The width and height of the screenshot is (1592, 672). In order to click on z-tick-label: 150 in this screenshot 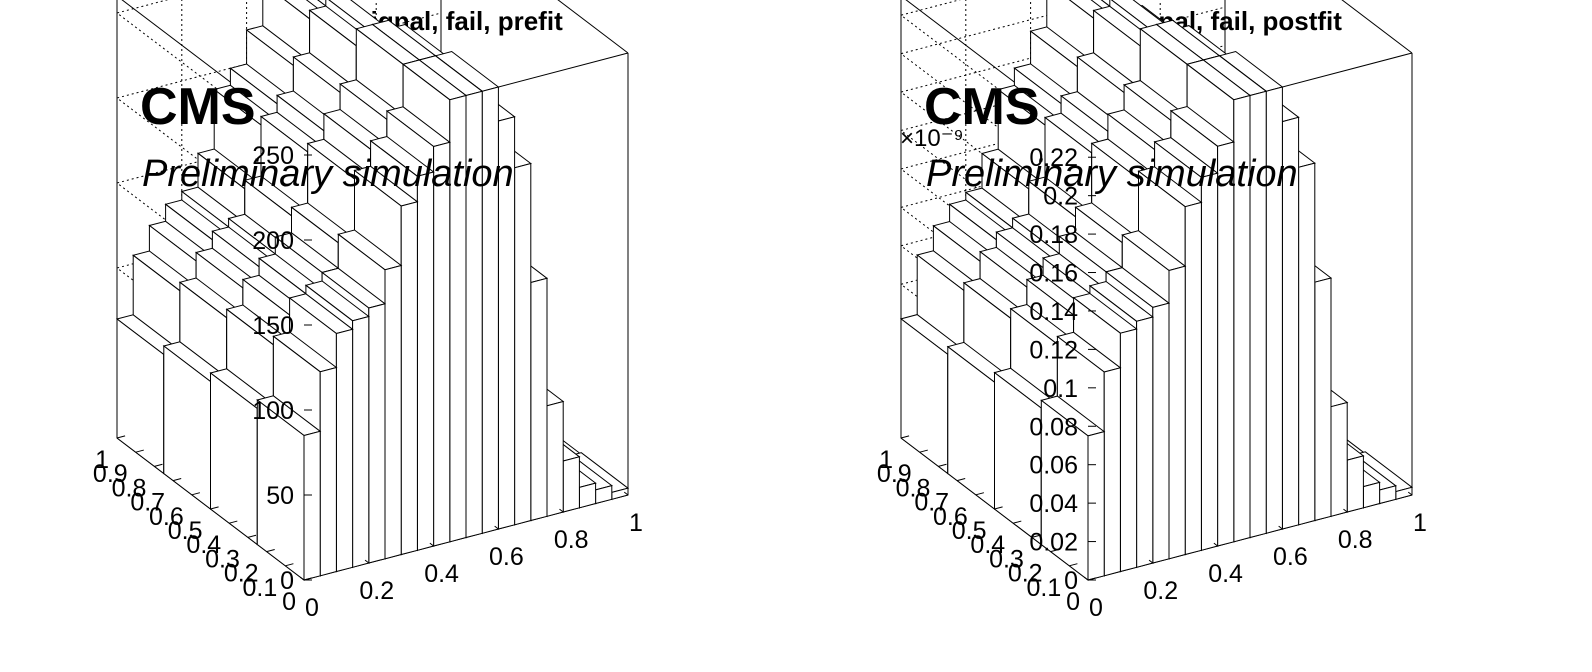, I will do `click(273, 326)`.